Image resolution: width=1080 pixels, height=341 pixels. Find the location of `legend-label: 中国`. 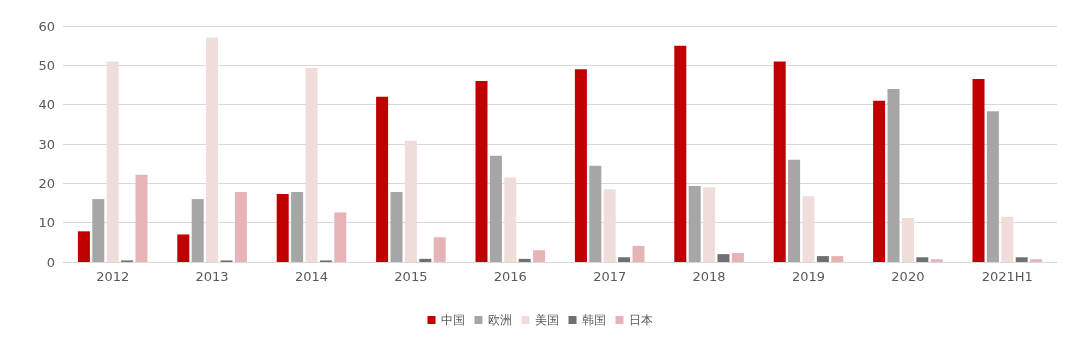

legend-label: 中国 is located at coordinates (452, 320).